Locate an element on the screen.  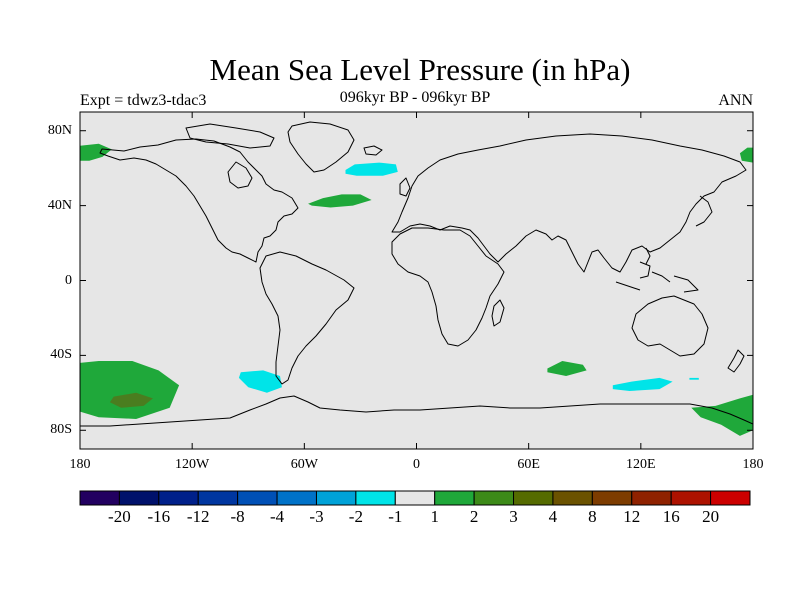
anomaly-region-north-atlantic-positive is located at coordinates (340, 201).